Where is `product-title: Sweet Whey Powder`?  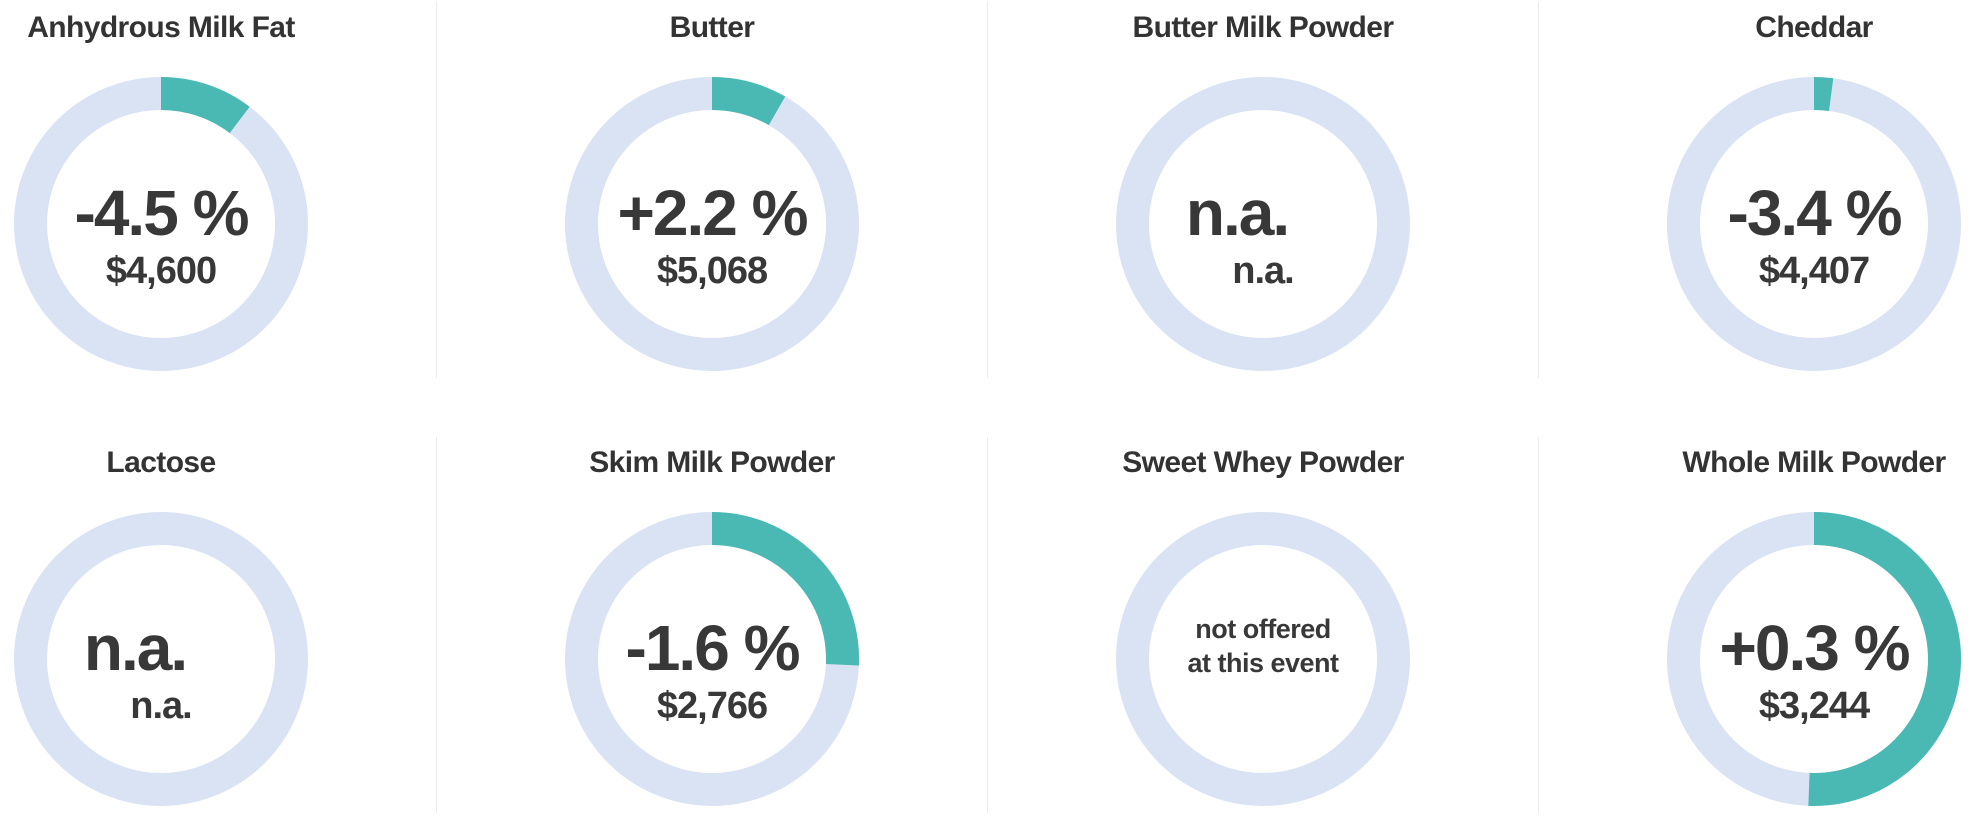 product-title: Sweet Whey Powder is located at coordinates (1263, 462).